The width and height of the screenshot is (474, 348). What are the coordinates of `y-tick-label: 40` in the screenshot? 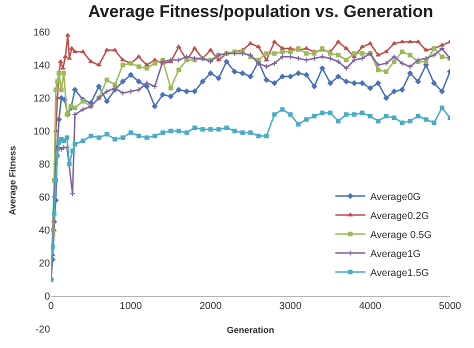 It's located at (44, 231).